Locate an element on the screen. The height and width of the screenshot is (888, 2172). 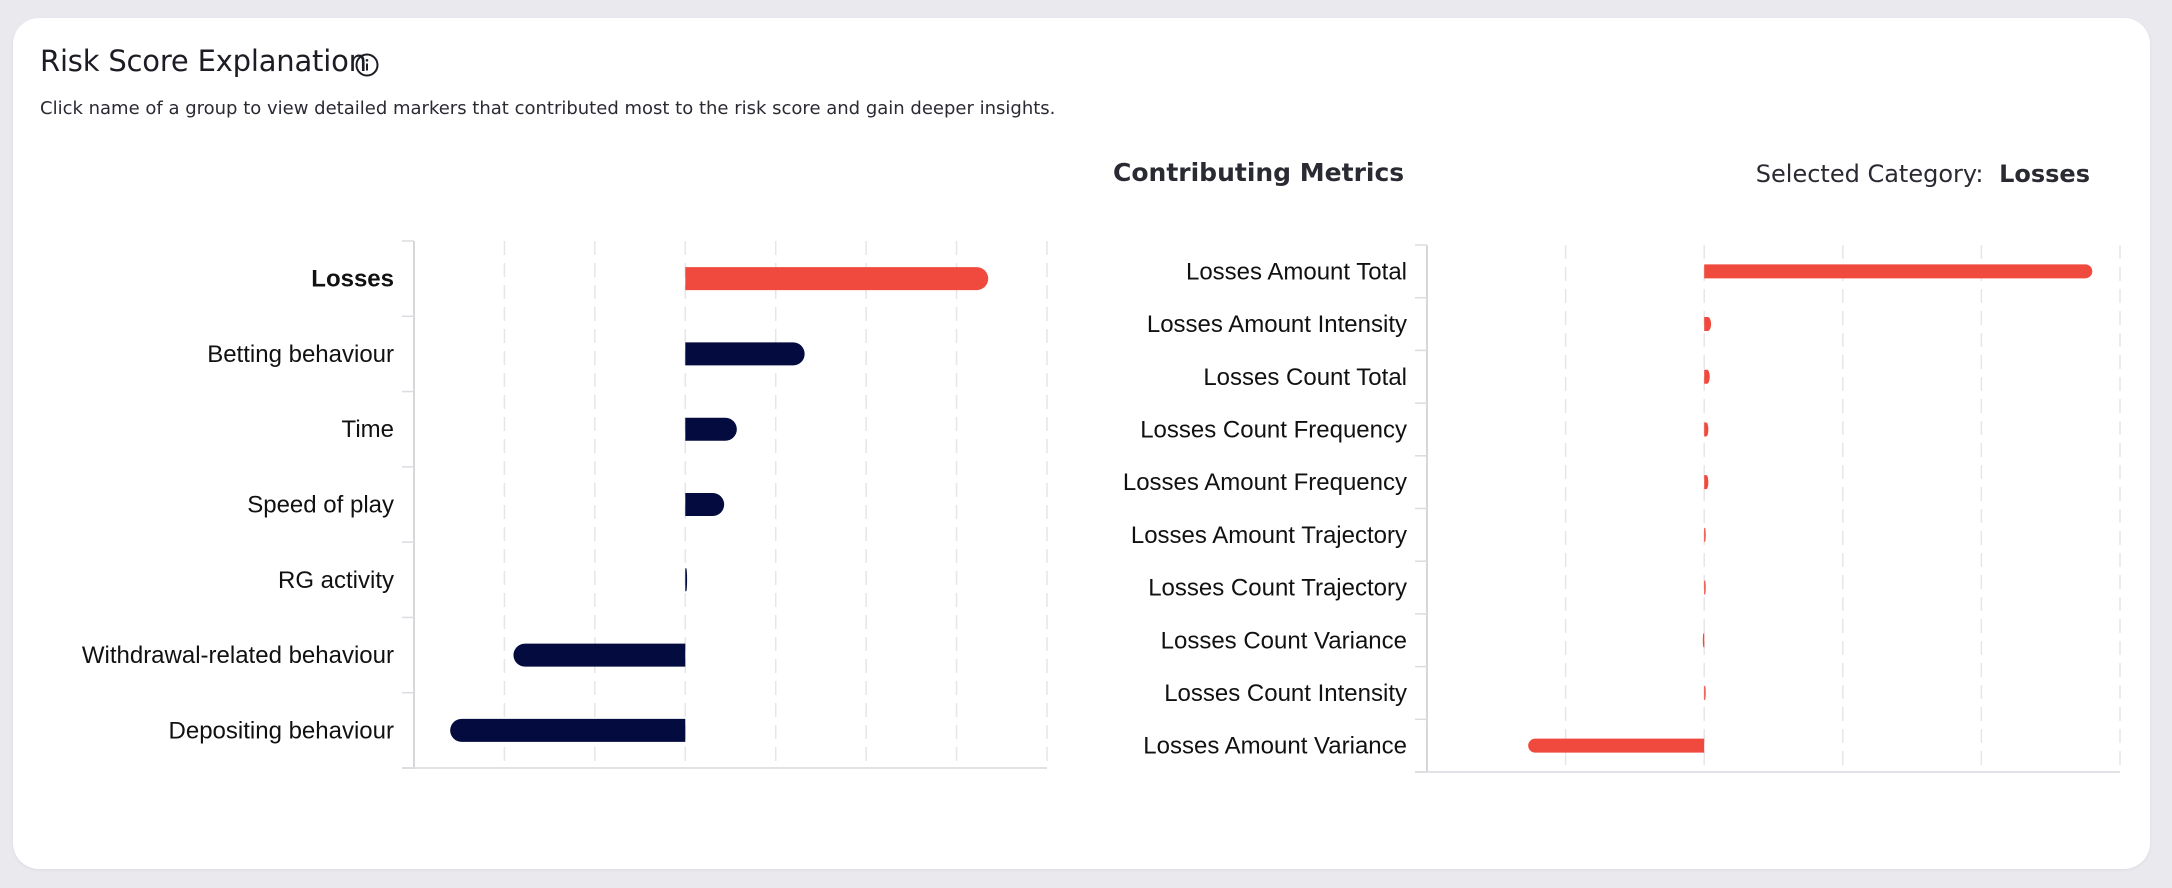
metric-label: Losses Count Variance is located at coordinates (1284, 640).